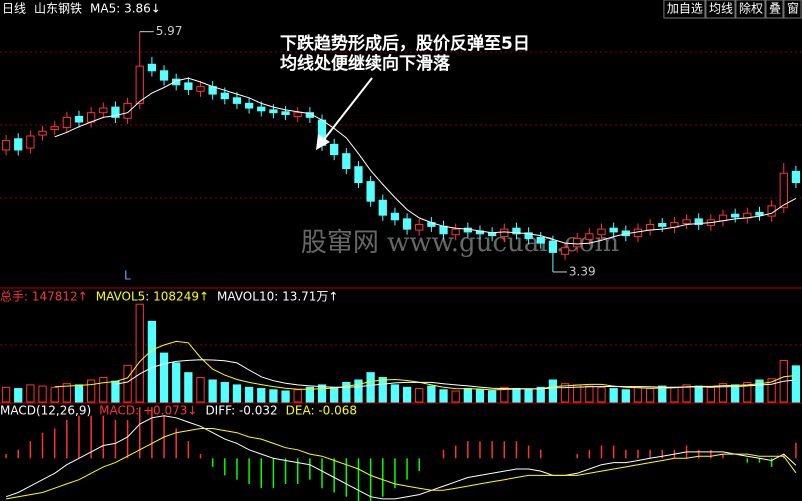  I want to click on annotation: 下跌趋势形成后，股价反弹至5日, so click(405, 43).